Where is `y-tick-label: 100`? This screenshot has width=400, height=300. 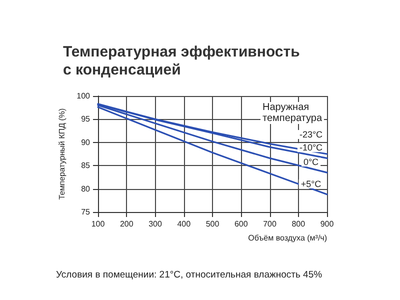
y-tick-label: 100 is located at coordinates (83, 96).